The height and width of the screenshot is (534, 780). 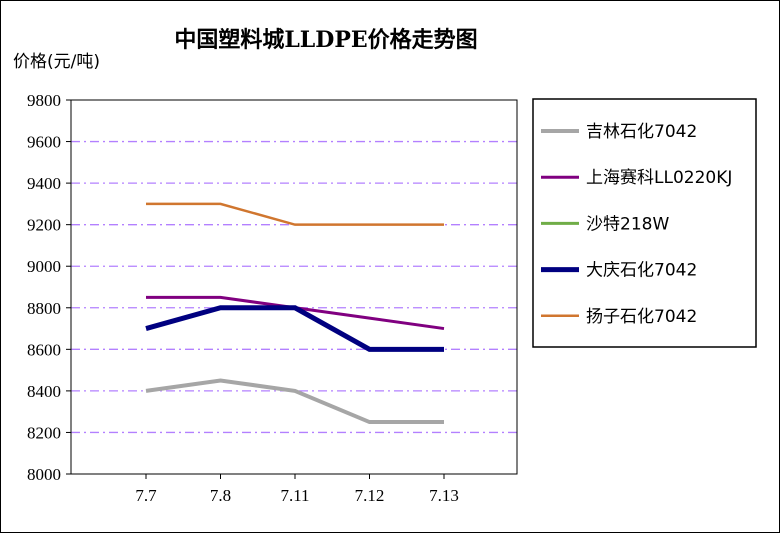 I want to click on x-tick-label: 7.11, so click(x=294, y=495).